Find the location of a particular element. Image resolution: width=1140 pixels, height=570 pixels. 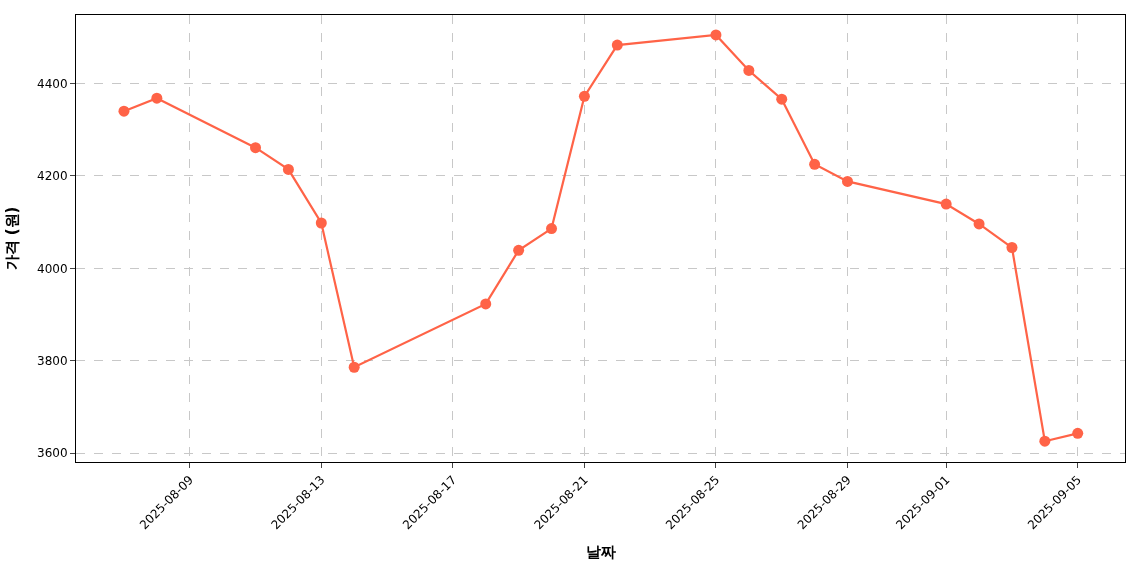

x-axis-title: 날짜 is located at coordinates (600, 552).